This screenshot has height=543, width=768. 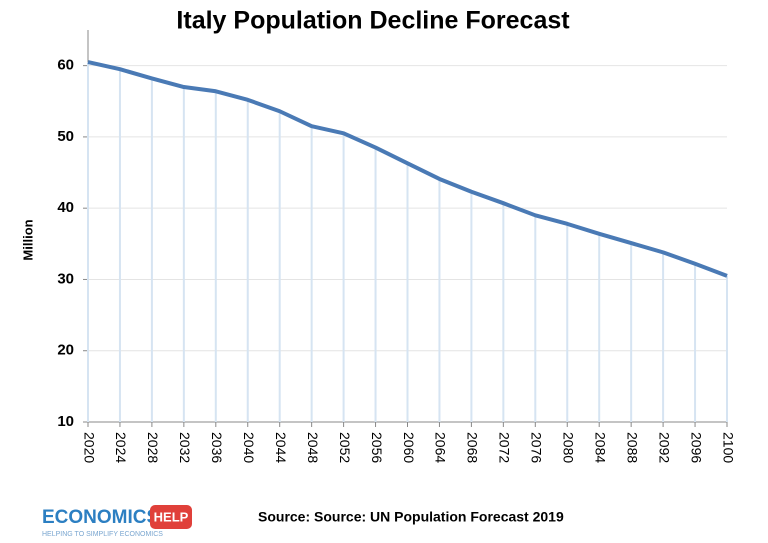 I want to click on chart-title: Italy Population Decline Forecast, so click(x=373, y=21).